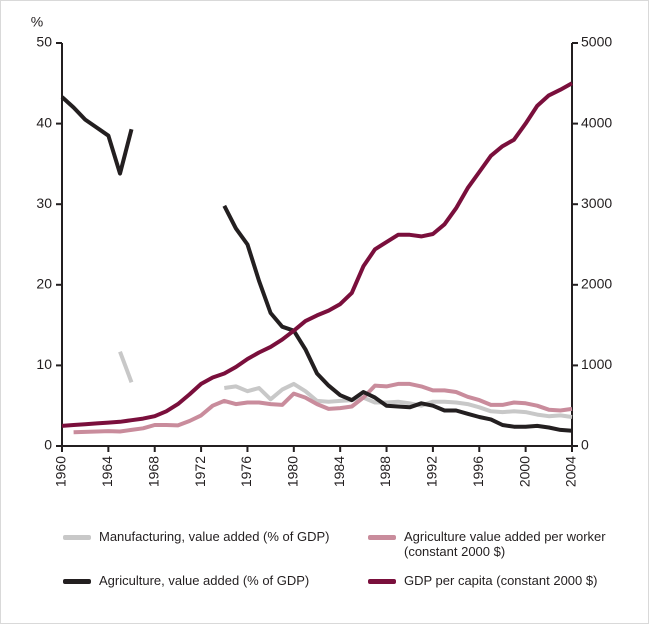 The width and height of the screenshot is (649, 624). What do you see at coordinates (44, 122) in the screenshot?
I see `y-tick-label: 40` at bounding box center [44, 122].